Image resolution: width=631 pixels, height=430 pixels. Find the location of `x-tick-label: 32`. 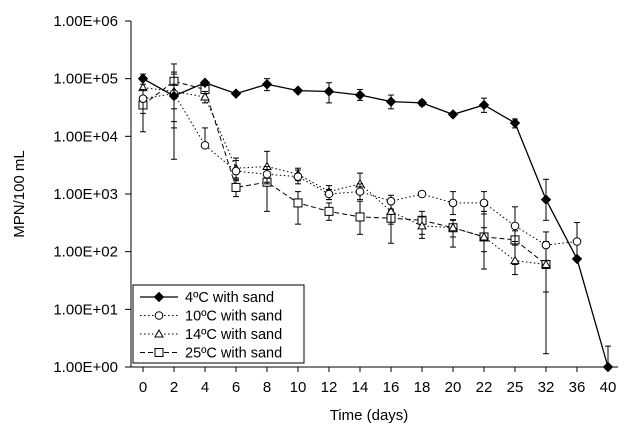

x-tick-label: 32 is located at coordinates (546, 387).